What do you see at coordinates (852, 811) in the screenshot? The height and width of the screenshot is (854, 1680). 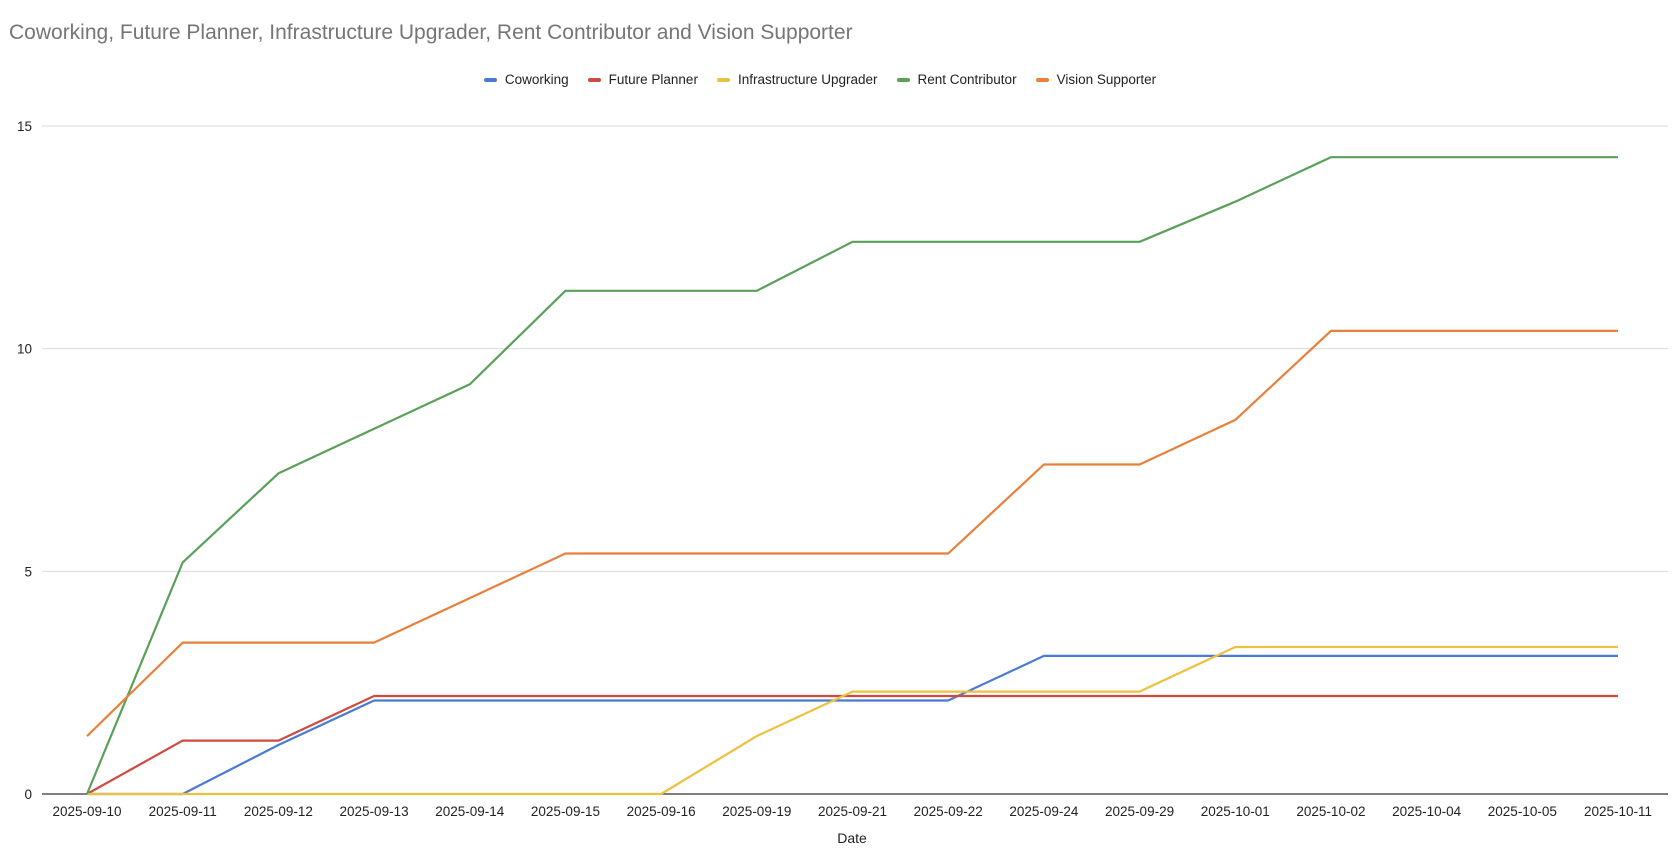 I see `x-tick-label: 2025-09-21` at bounding box center [852, 811].